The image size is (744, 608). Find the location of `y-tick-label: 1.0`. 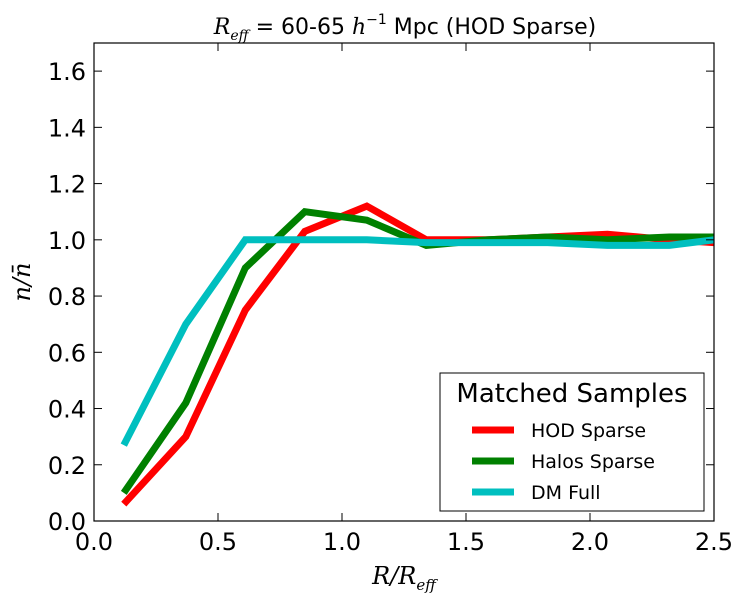

y-tick-label: 1.0 is located at coordinates (67, 241).